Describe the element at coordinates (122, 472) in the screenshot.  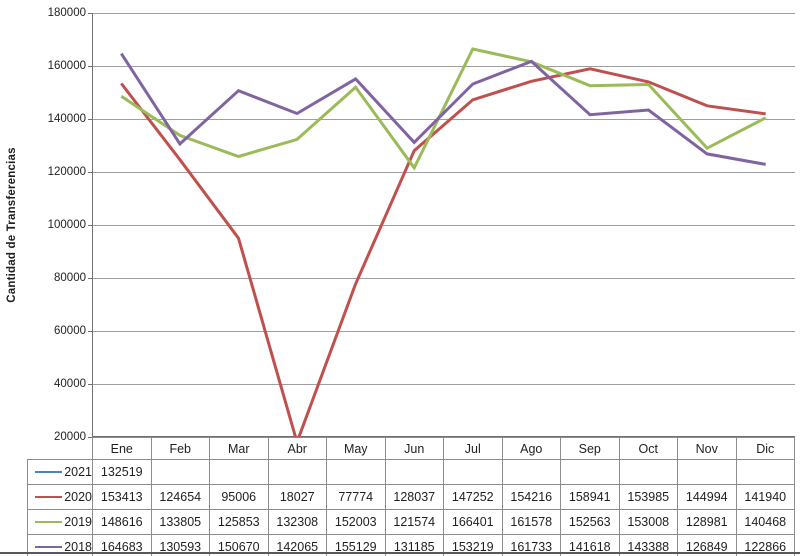
I see `value-cell: 132519` at that location.